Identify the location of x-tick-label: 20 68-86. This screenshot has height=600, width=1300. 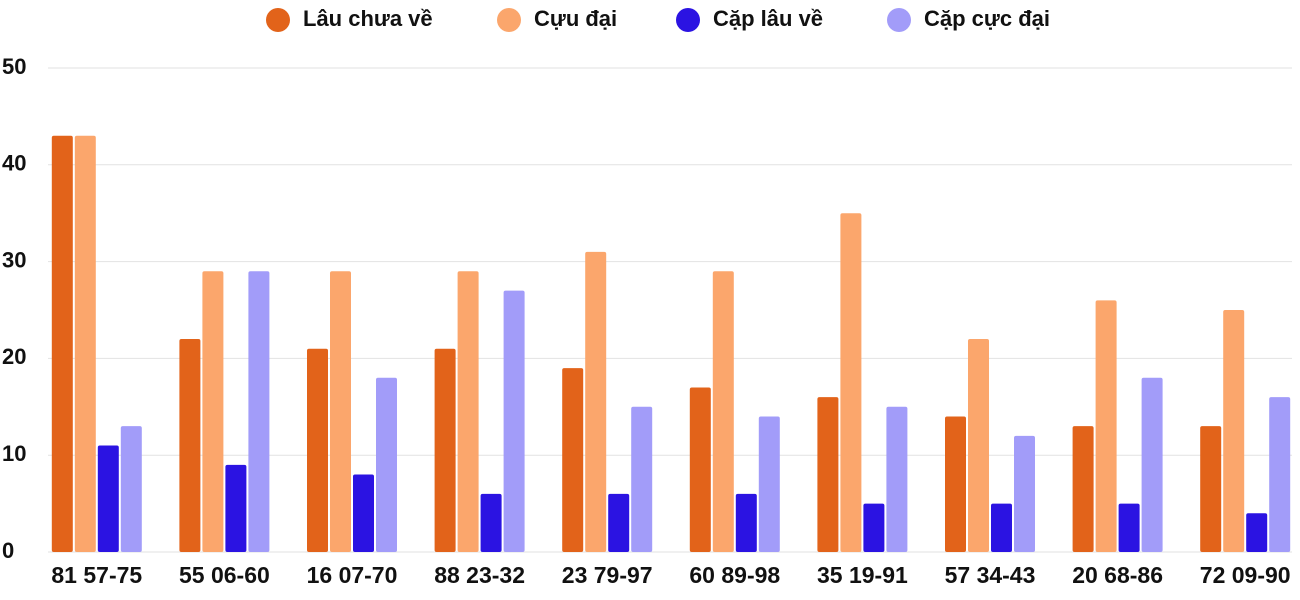
(1117, 575).